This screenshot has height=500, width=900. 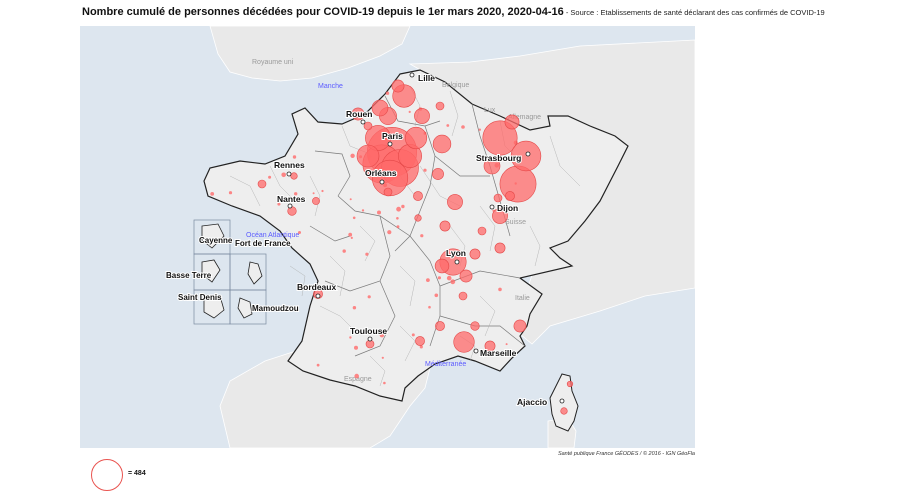 What do you see at coordinates (482, 231) in the screenshot?
I see `death-bubble: Jura: 30` at bounding box center [482, 231].